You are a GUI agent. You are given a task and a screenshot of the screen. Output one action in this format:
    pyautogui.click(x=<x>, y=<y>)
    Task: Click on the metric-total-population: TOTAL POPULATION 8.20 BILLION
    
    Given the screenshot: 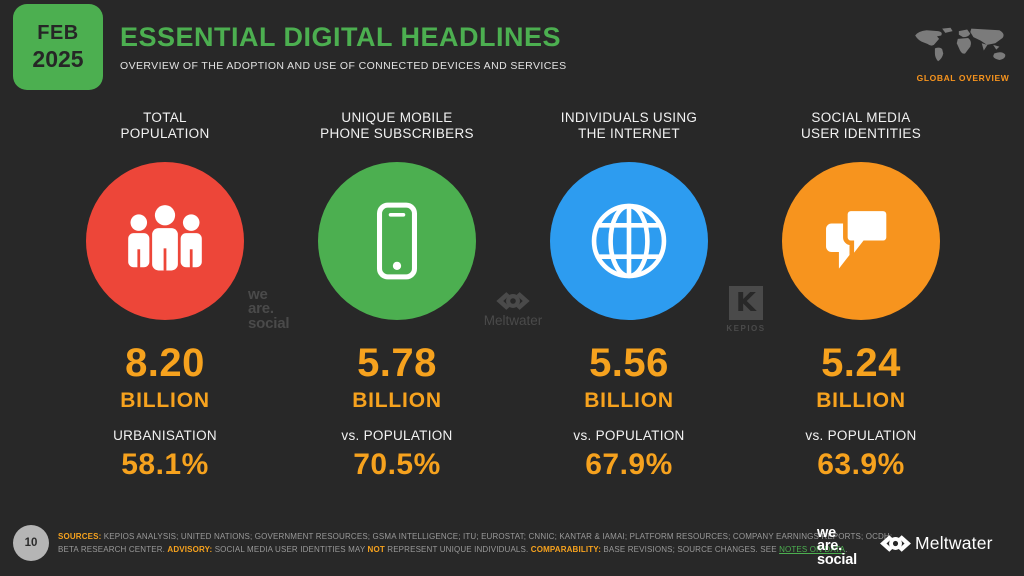 What is the action you would take?
    pyautogui.click(x=165, y=294)
    